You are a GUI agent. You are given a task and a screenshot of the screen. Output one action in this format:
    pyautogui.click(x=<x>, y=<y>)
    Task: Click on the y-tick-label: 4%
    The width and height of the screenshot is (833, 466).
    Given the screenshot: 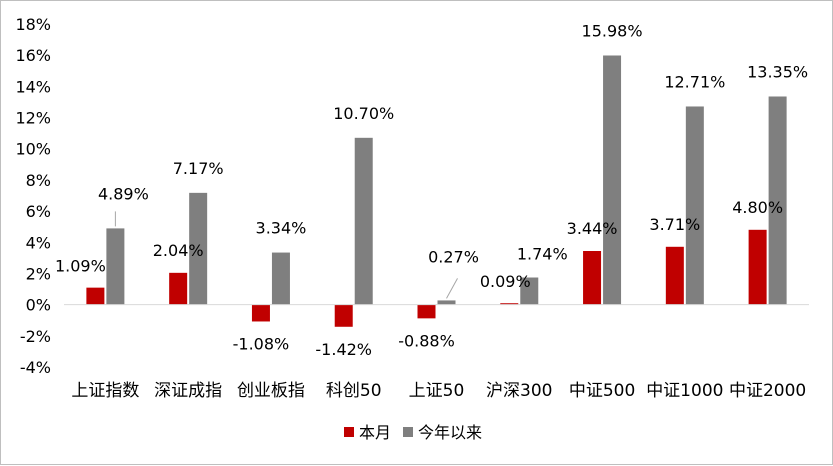 What is the action you would take?
    pyautogui.click(x=38, y=242)
    